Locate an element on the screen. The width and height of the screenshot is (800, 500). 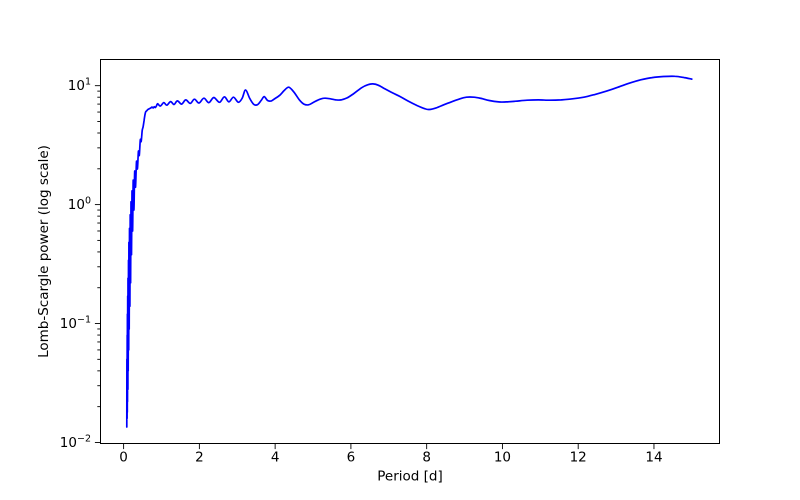
y-axis-major-ticks: 10¹ 10⁰ 10⁻¹ 10⁻² is located at coordinates (80, 263).